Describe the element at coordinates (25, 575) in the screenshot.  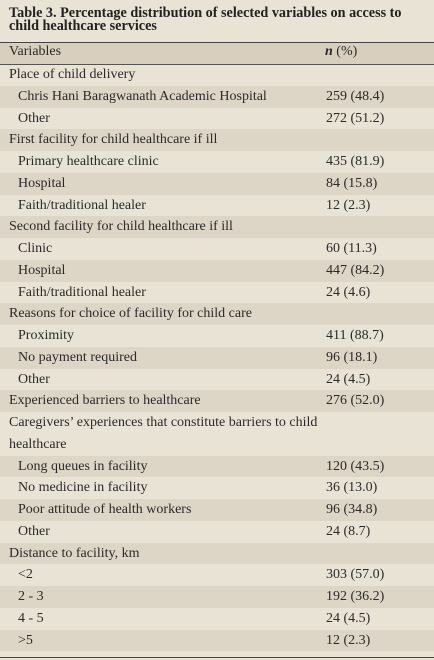
I see `row-label: <2` at that location.